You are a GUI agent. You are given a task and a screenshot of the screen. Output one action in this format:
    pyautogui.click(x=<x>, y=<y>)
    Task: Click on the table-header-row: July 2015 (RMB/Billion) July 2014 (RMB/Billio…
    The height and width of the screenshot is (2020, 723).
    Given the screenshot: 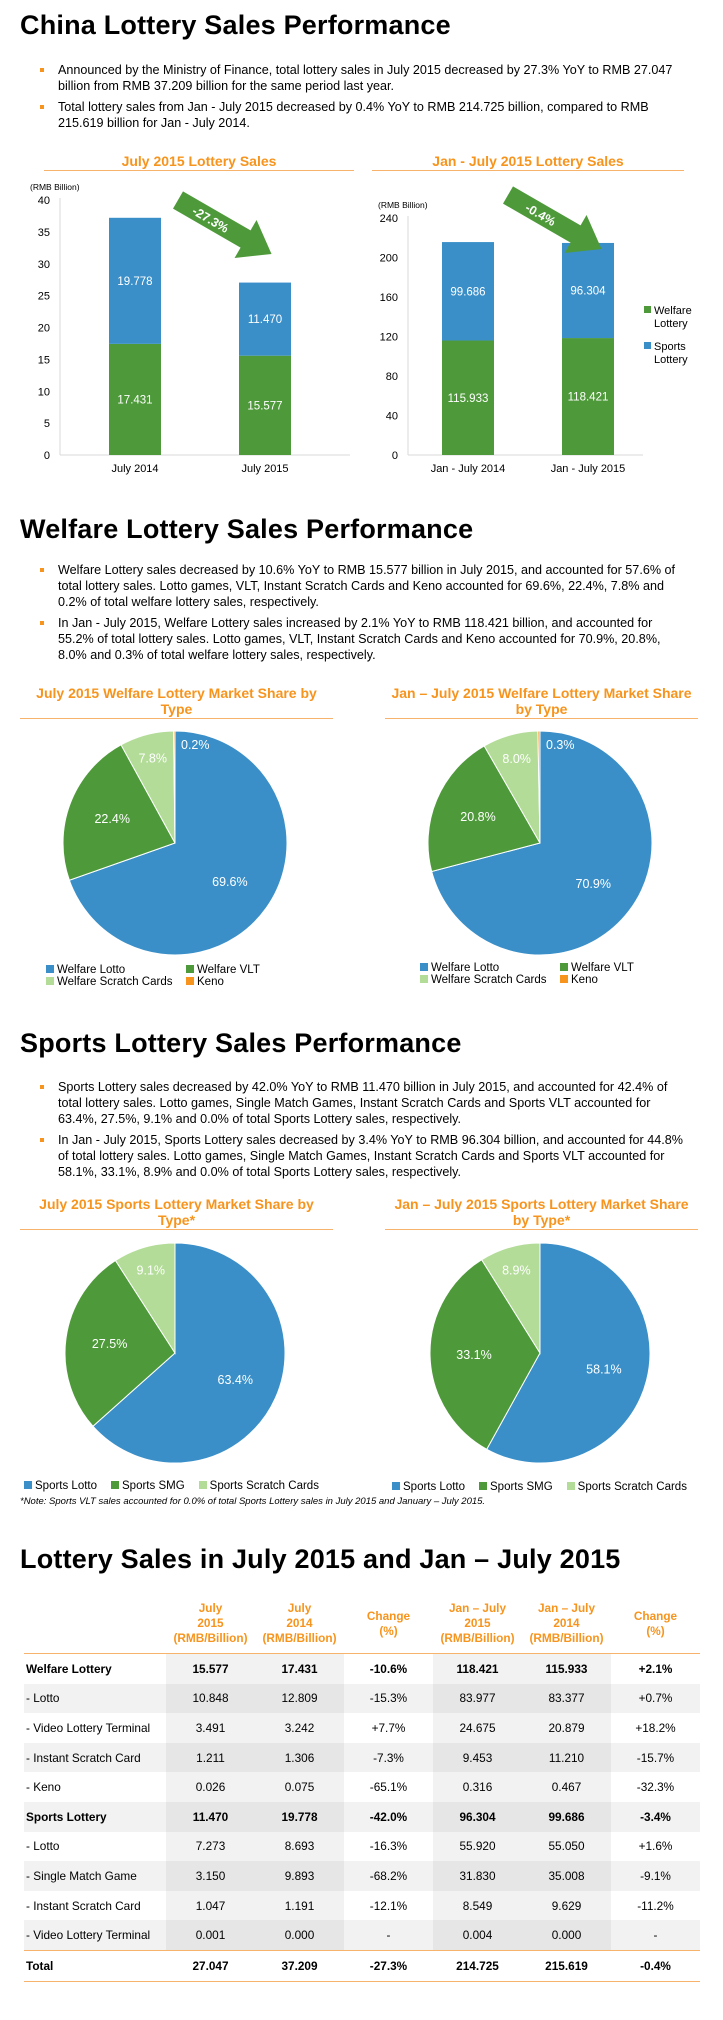 What is the action you would take?
    pyautogui.click(x=362, y=1625)
    